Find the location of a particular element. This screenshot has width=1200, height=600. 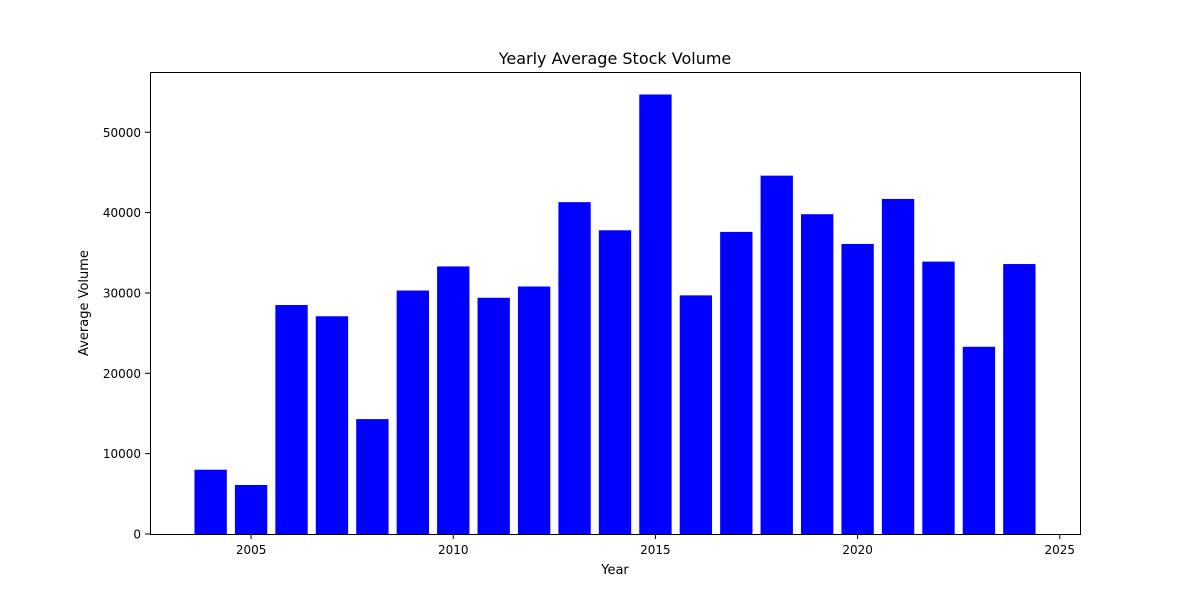

bar-2010 is located at coordinates (453, 400).